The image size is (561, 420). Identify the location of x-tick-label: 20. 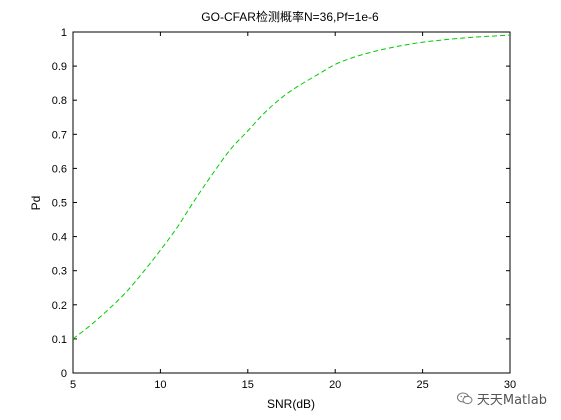
(335, 385).